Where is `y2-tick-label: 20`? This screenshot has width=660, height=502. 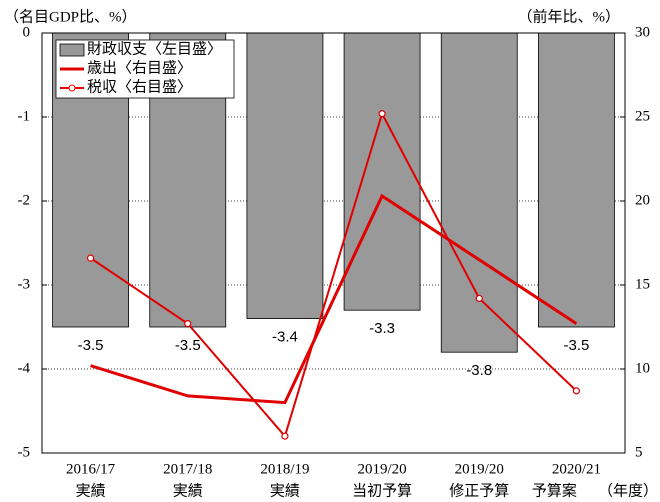 y2-tick-label: 20 is located at coordinates (642, 200).